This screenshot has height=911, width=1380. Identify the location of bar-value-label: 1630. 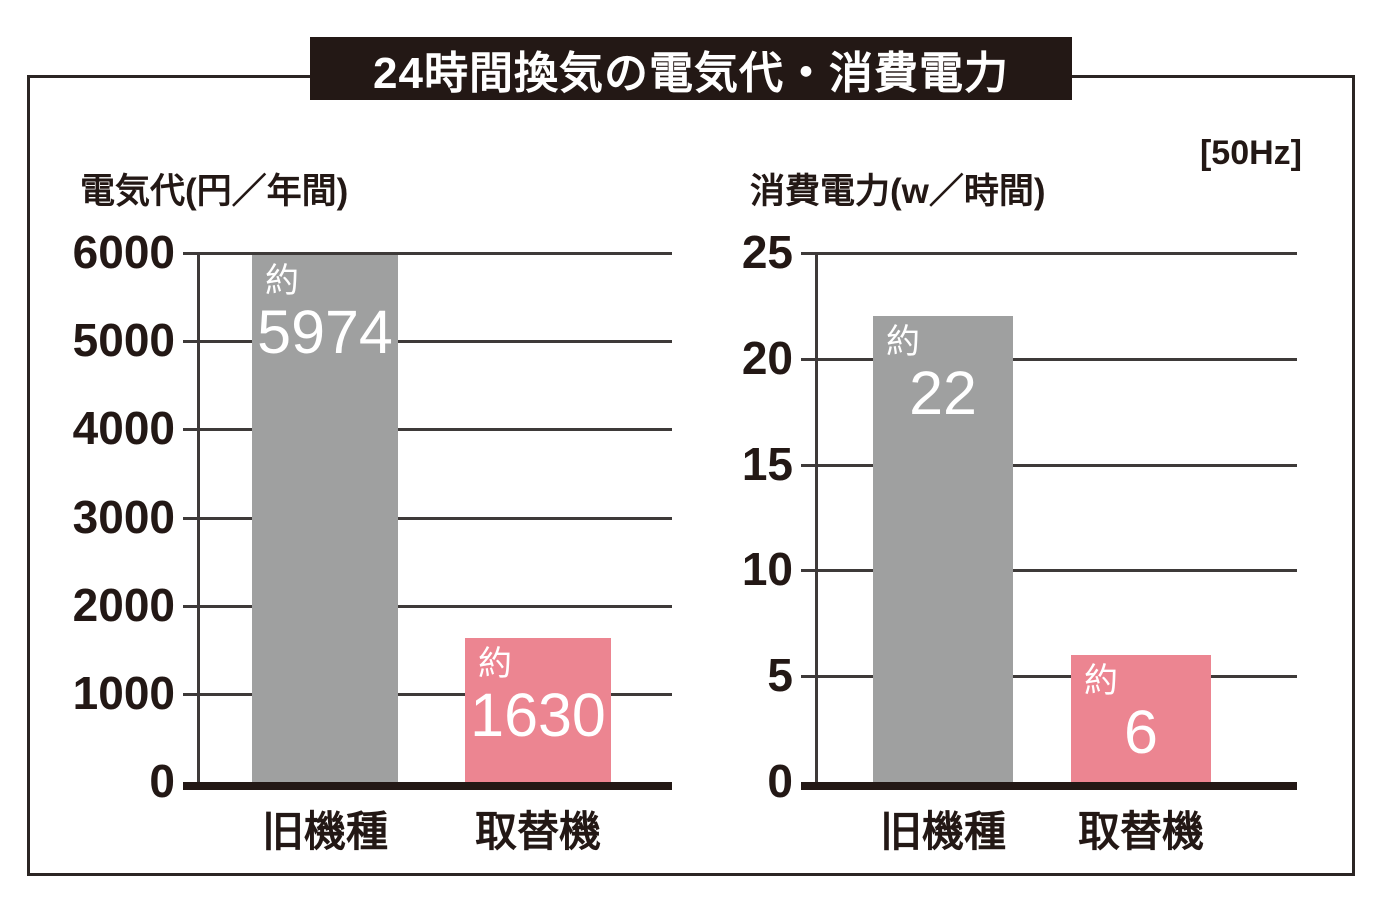
(538, 715).